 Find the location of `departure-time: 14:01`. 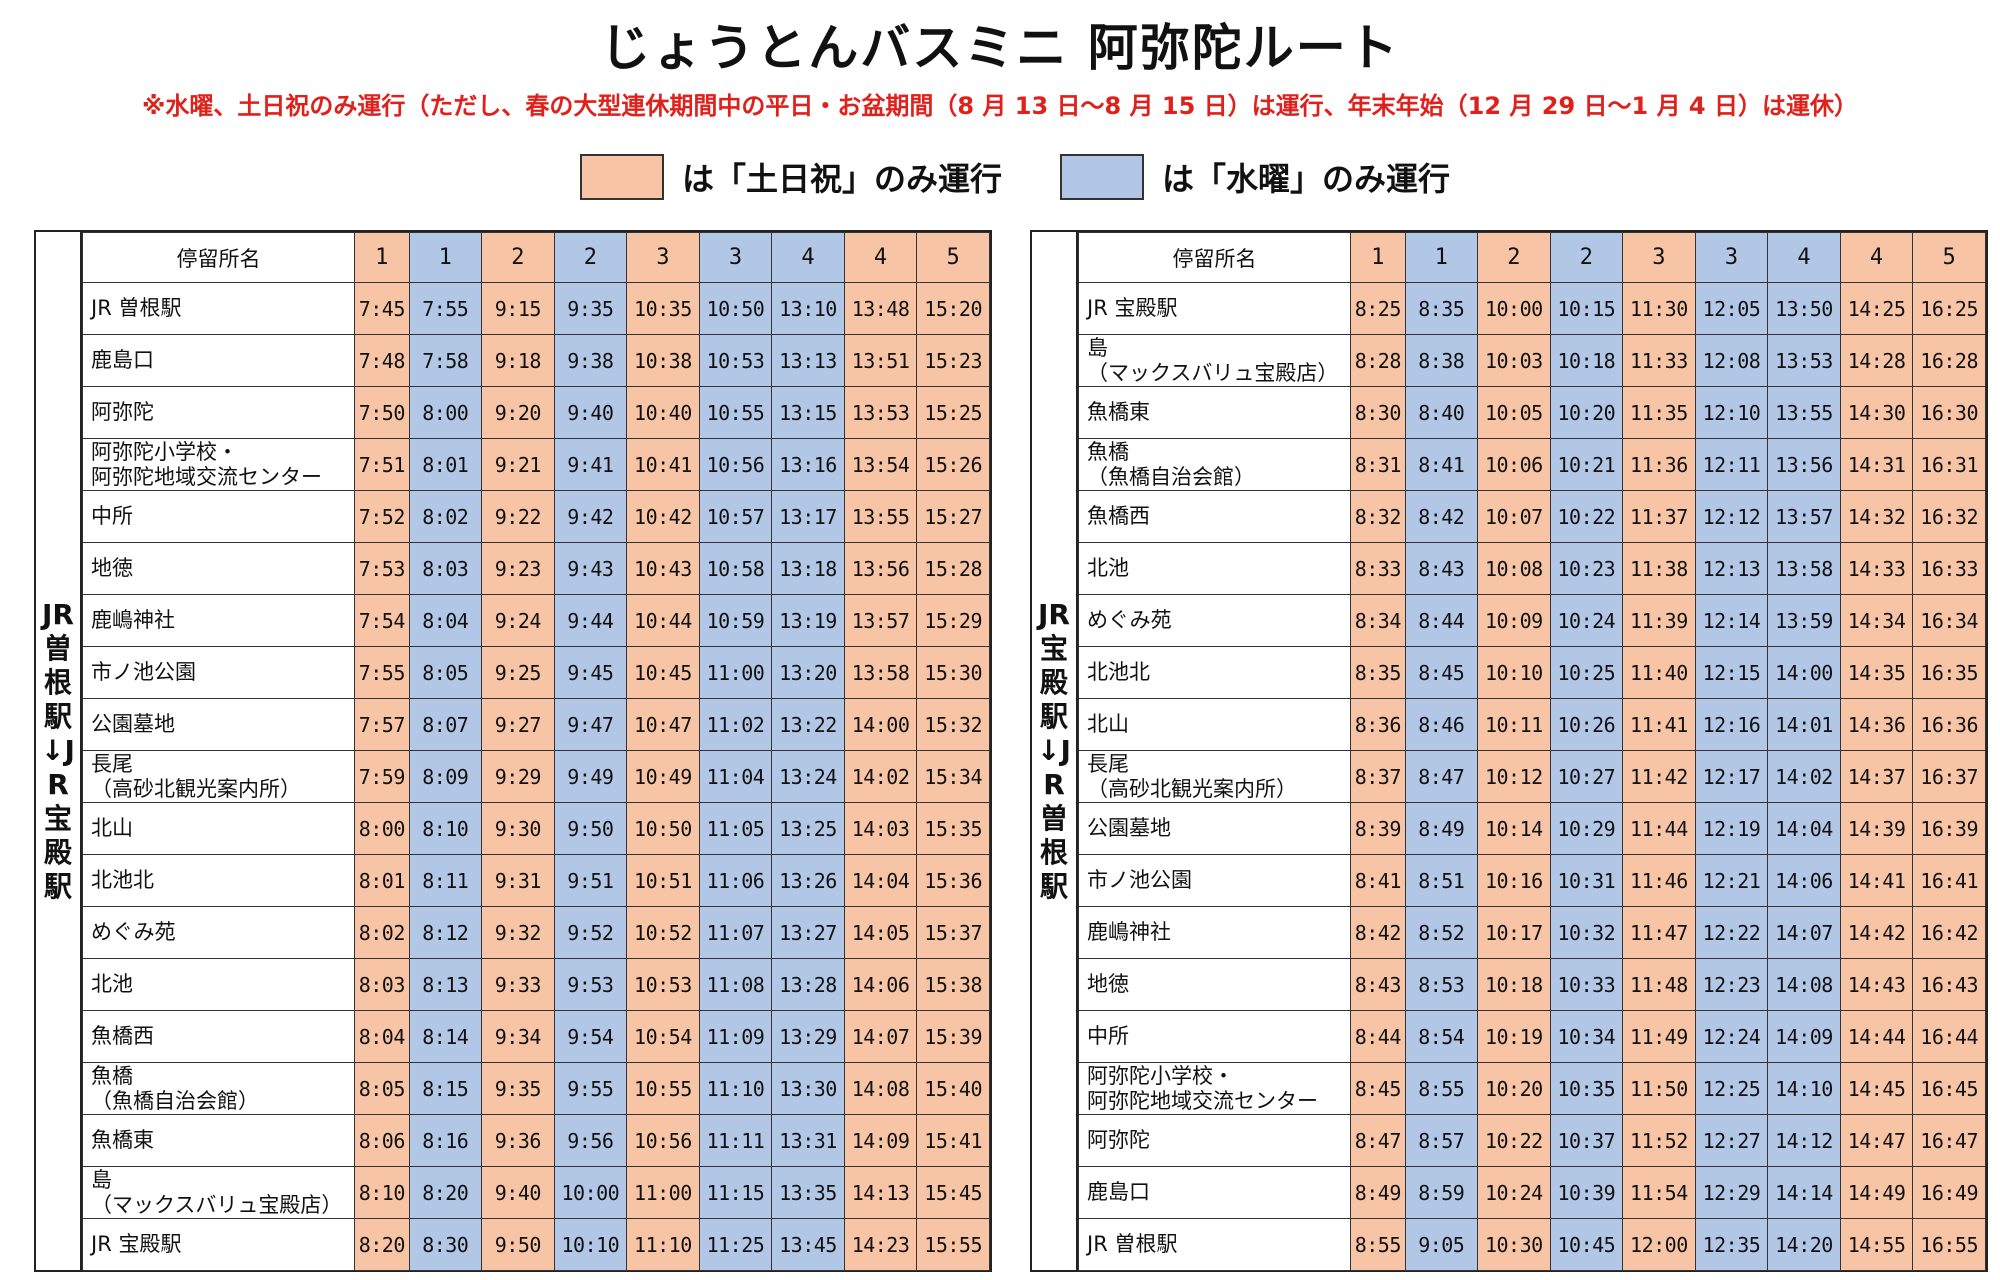

departure-time: 14:01 is located at coordinates (1804, 724).